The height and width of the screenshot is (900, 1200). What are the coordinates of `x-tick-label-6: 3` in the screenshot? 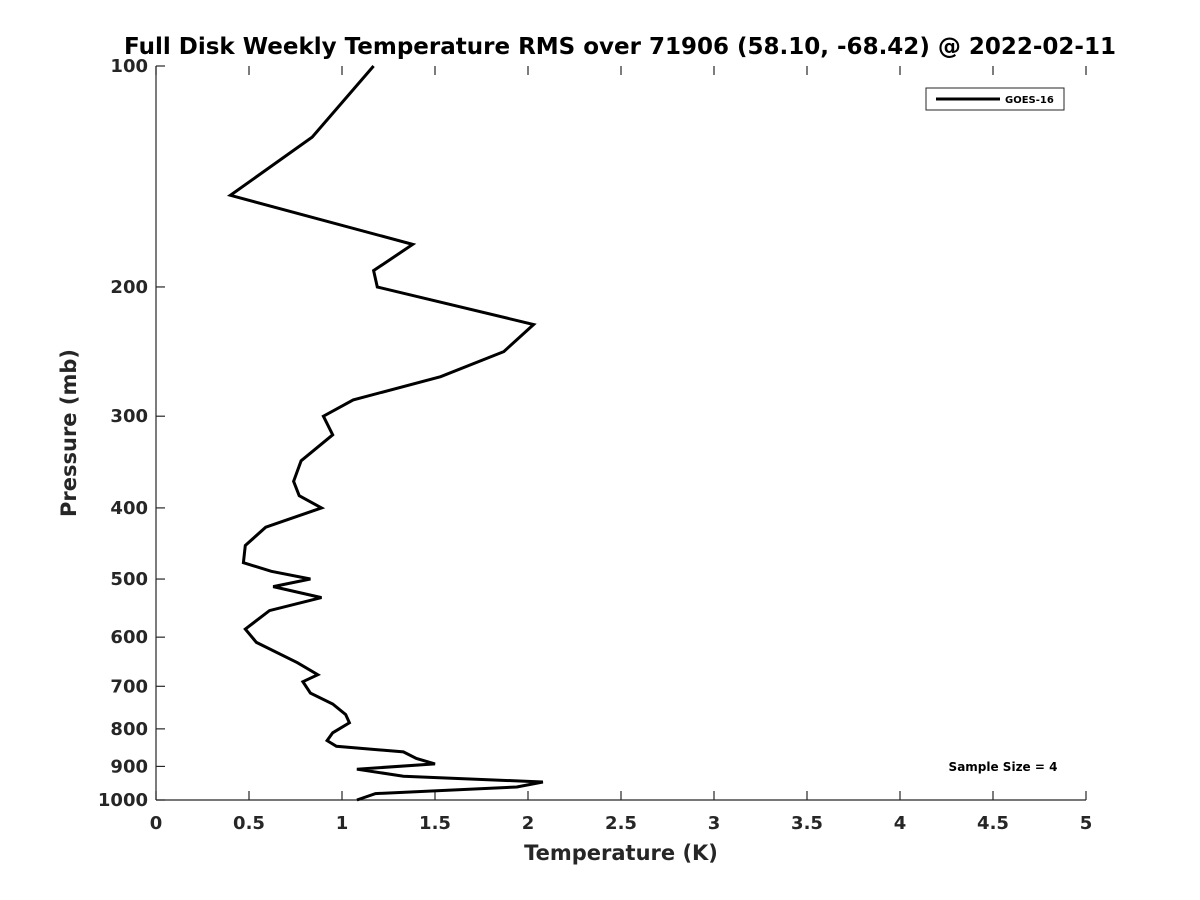 It's located at (714, 823).